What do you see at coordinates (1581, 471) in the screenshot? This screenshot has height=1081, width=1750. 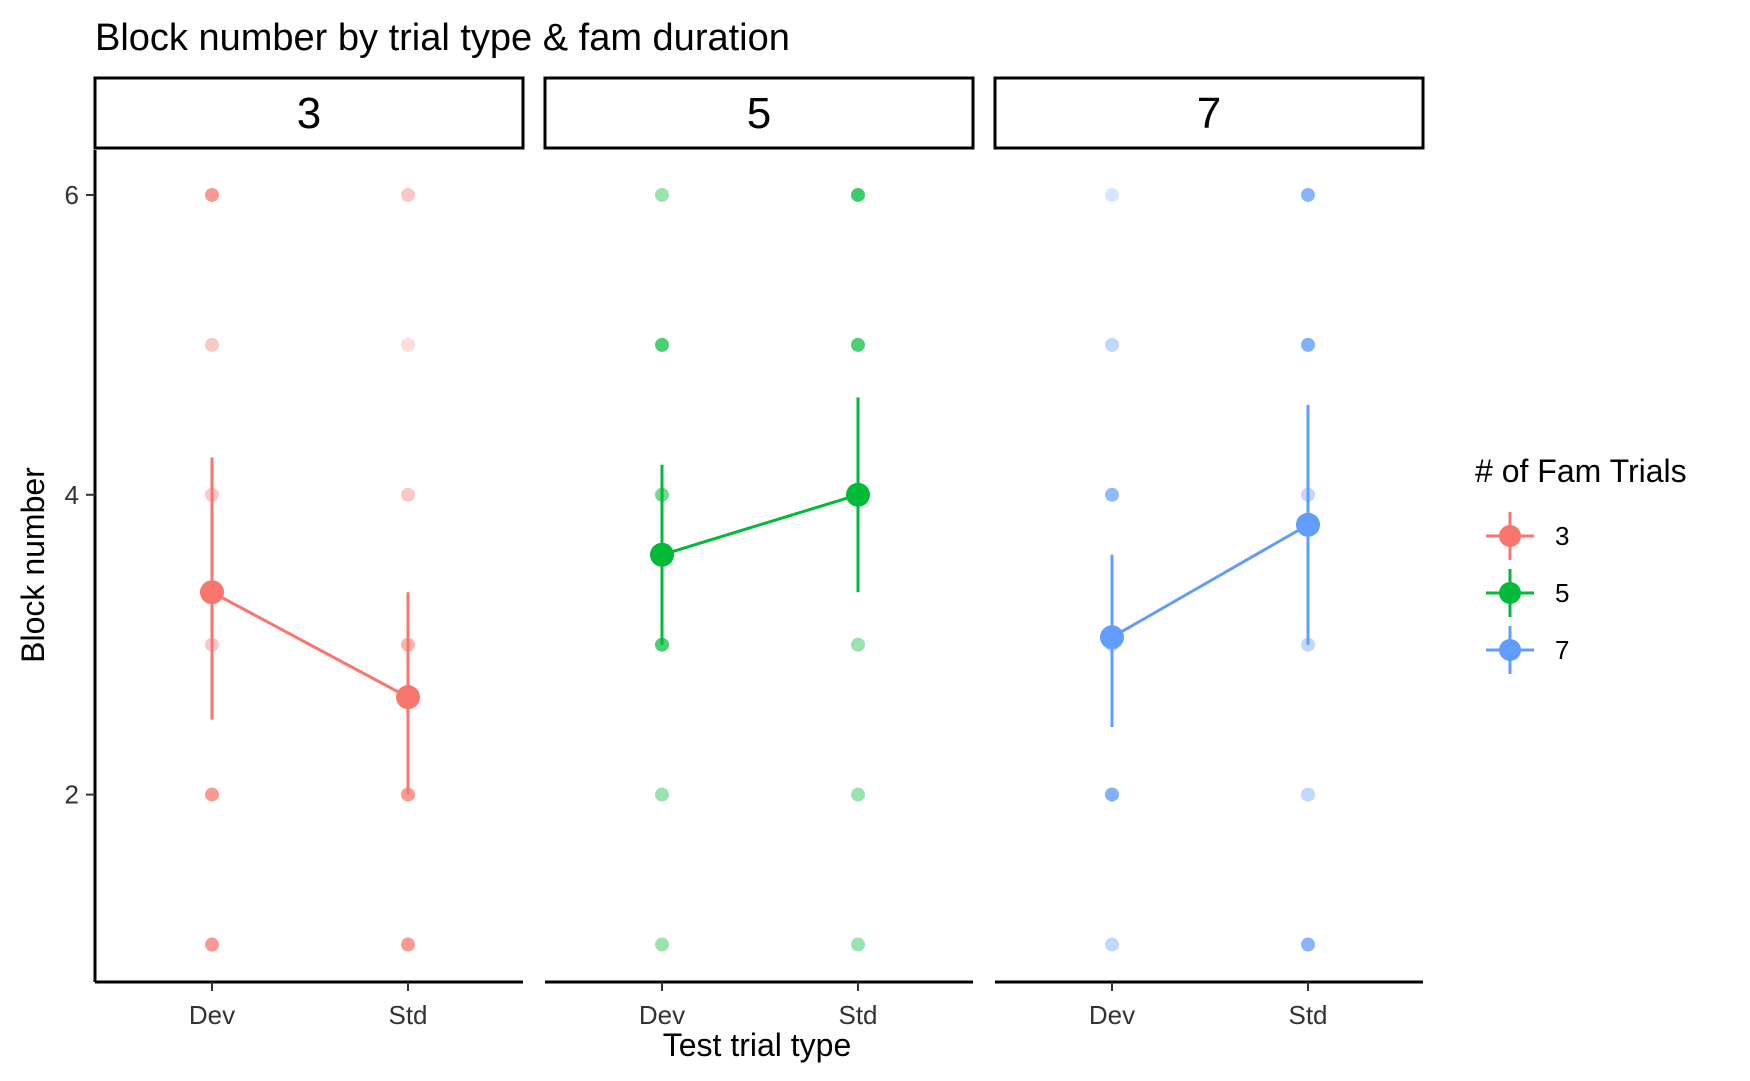 I see `legend-title: # of Fam Trials` at bounding box center [1581, 471].